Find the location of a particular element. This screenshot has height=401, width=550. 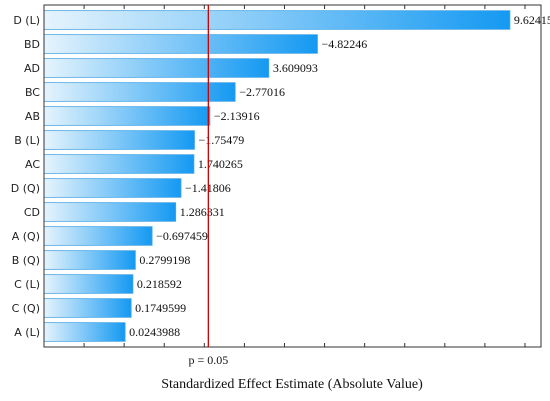

category-label: CD is located at coordinates (32, 212).